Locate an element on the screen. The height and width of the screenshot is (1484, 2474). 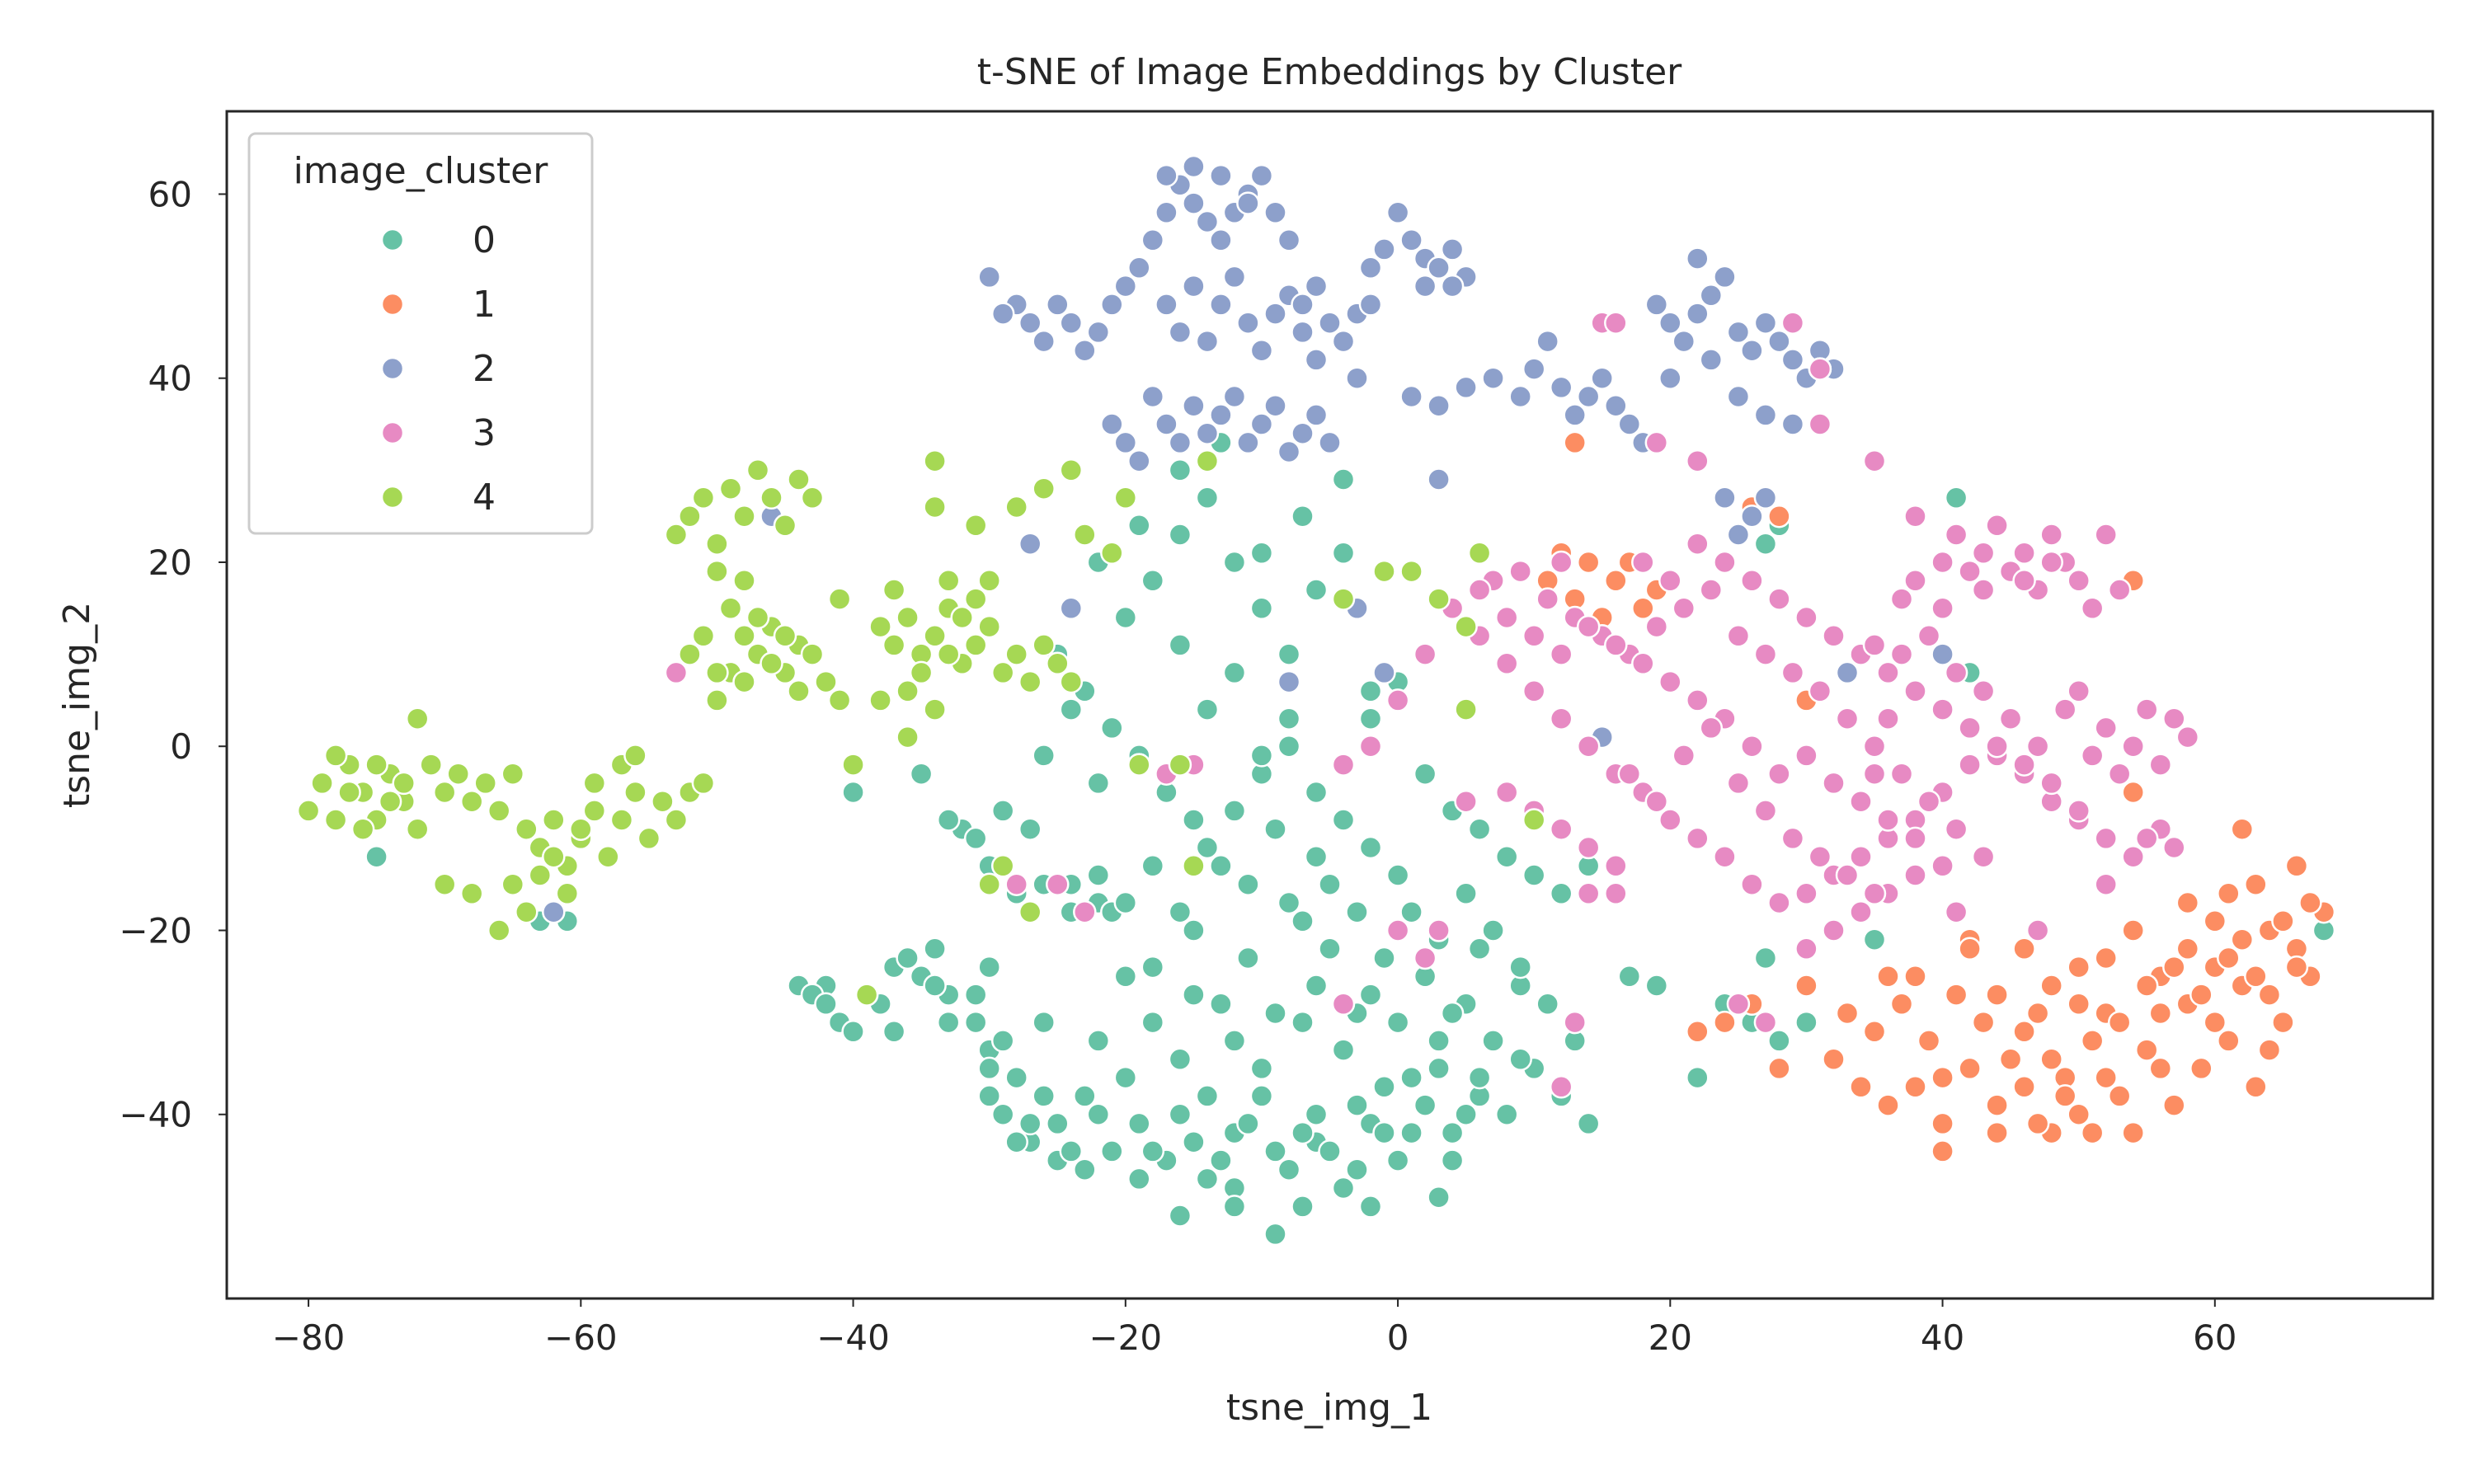
legend-marker is located at coordinates (392, 368).